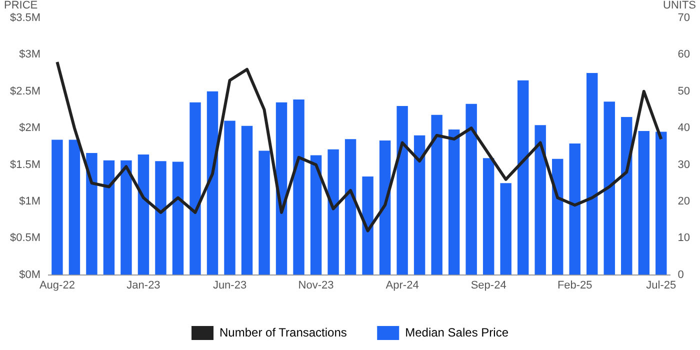 Image resolution: width=700 pixels, height=350 pixels. What do you see at coordinates (661, 285) in the screenshot?
I see `x-tick-label: Jul-25` at bounding box center [661, 285].